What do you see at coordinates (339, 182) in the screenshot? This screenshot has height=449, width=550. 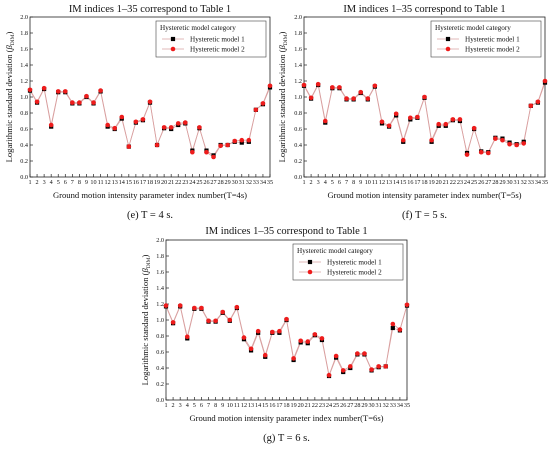 I see `x-tick-label: 6` at bounding box center [339, 182].